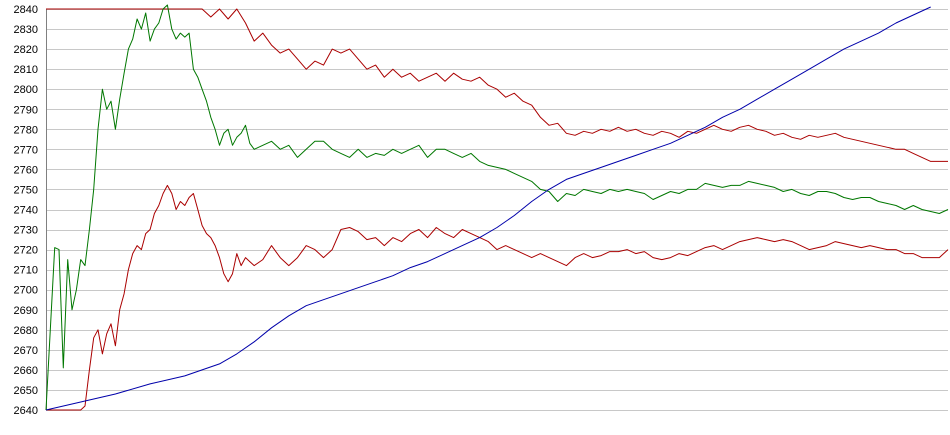  I want to click on y-tick-label-2800: 2800, so click(26, 90).